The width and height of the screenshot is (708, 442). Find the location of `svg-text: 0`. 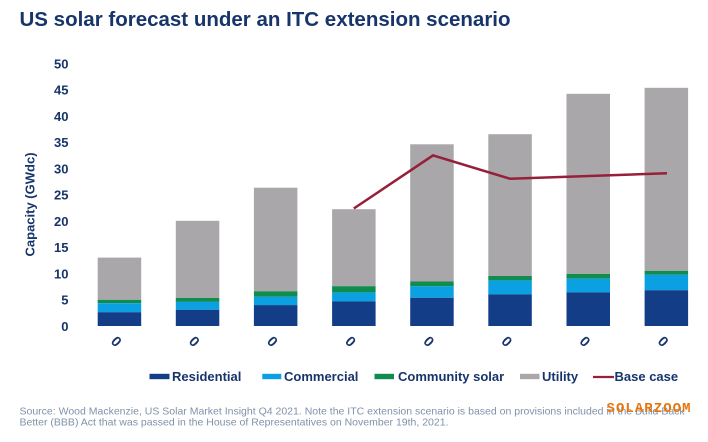

svg-text: 0 is located at coordinates (64, 326).